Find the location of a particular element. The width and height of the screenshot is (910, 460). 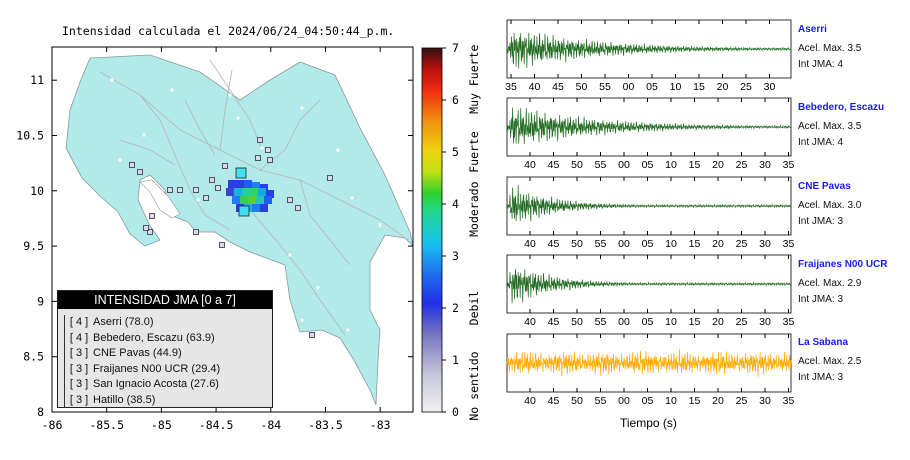

panel-info: La Sabana Acel. Max. 2.5 Int JMA: 3 is located at coordinates (829, 360).